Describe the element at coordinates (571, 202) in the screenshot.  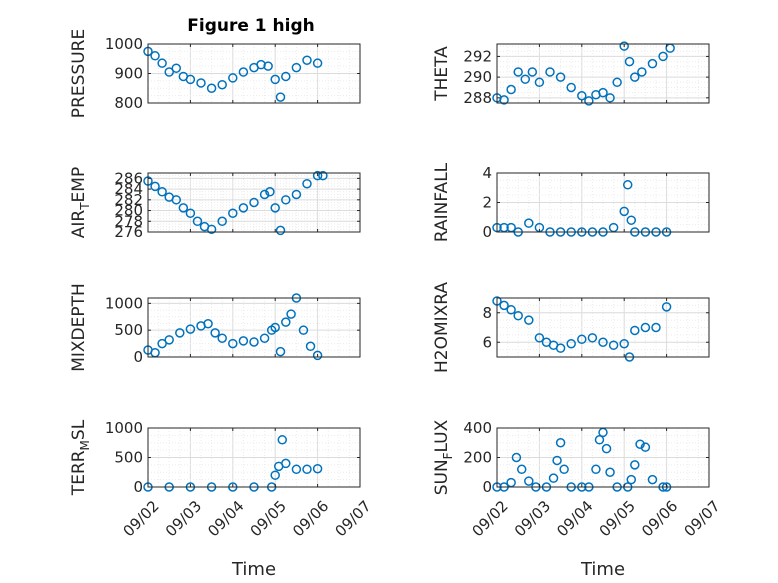
I see `subplot-rainfall: 0 2 4 RAINFALL` at that location.